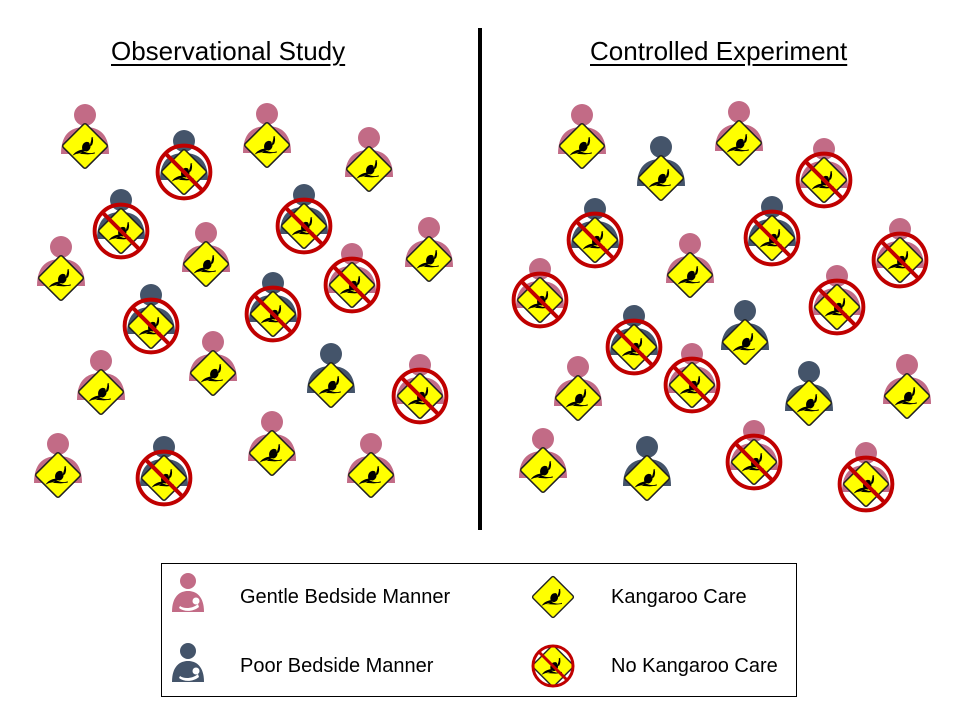  Describe the element at coordinates (188, 592) in the screenshot. I see `gentle-person-icon` at that location.